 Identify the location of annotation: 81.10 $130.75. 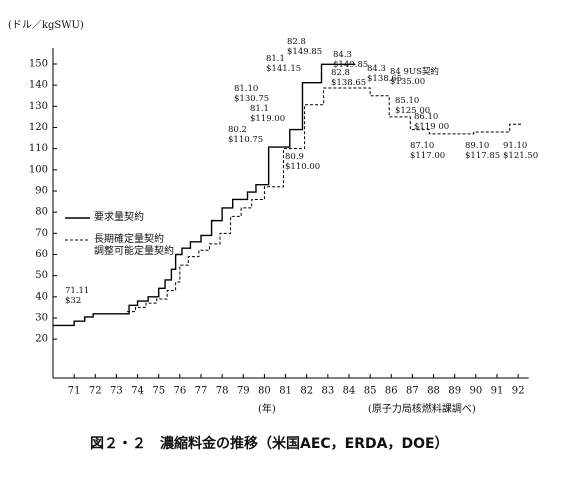
(252, 94).